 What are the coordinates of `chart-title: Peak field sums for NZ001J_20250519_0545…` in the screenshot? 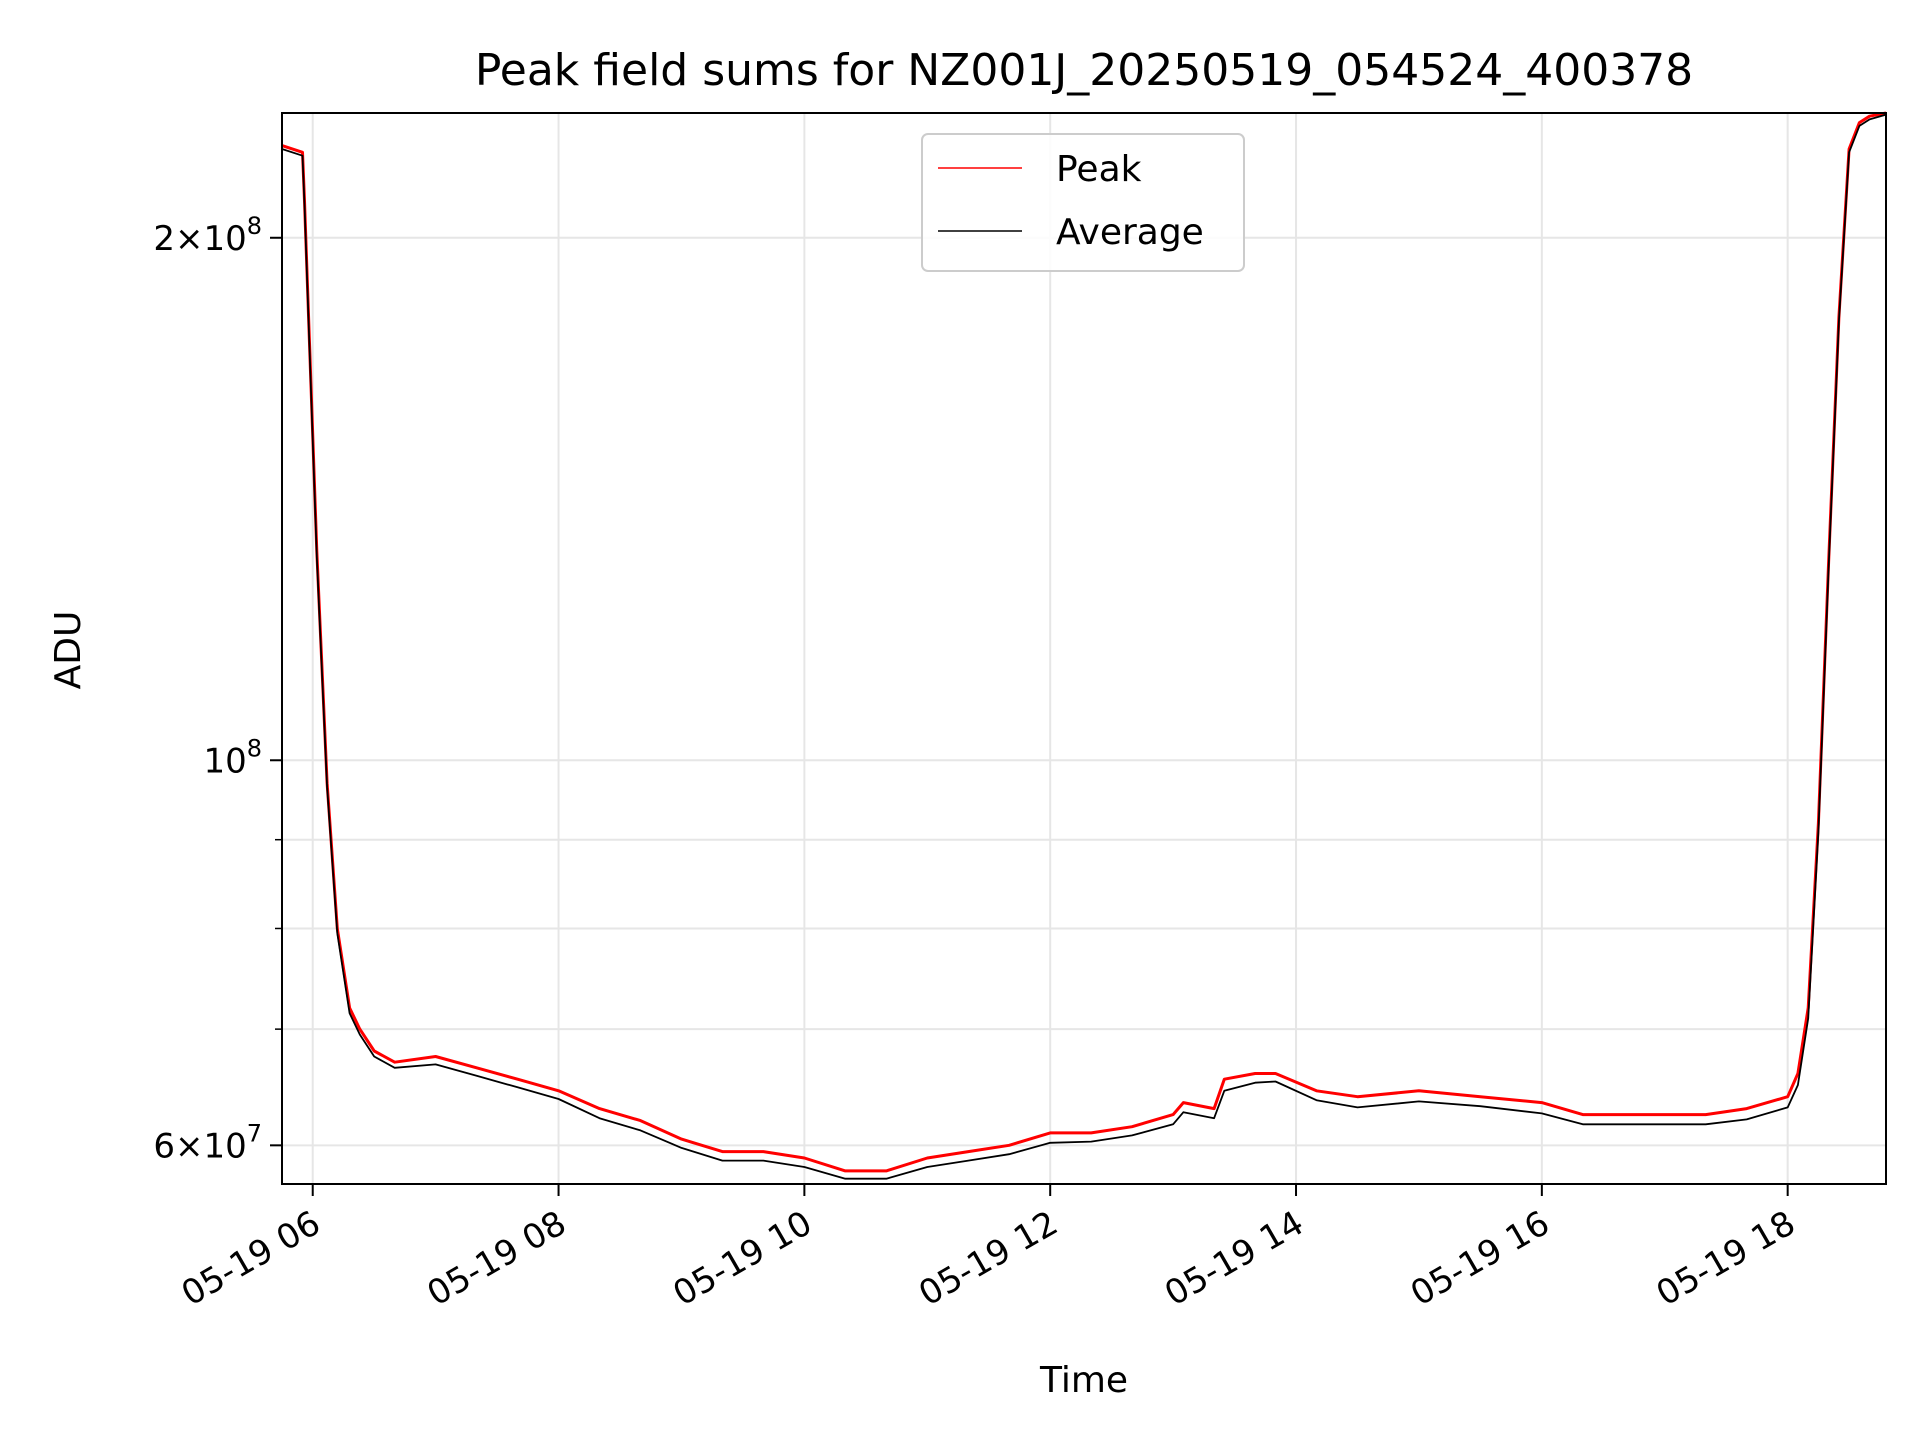 It's located at (1084, 70).